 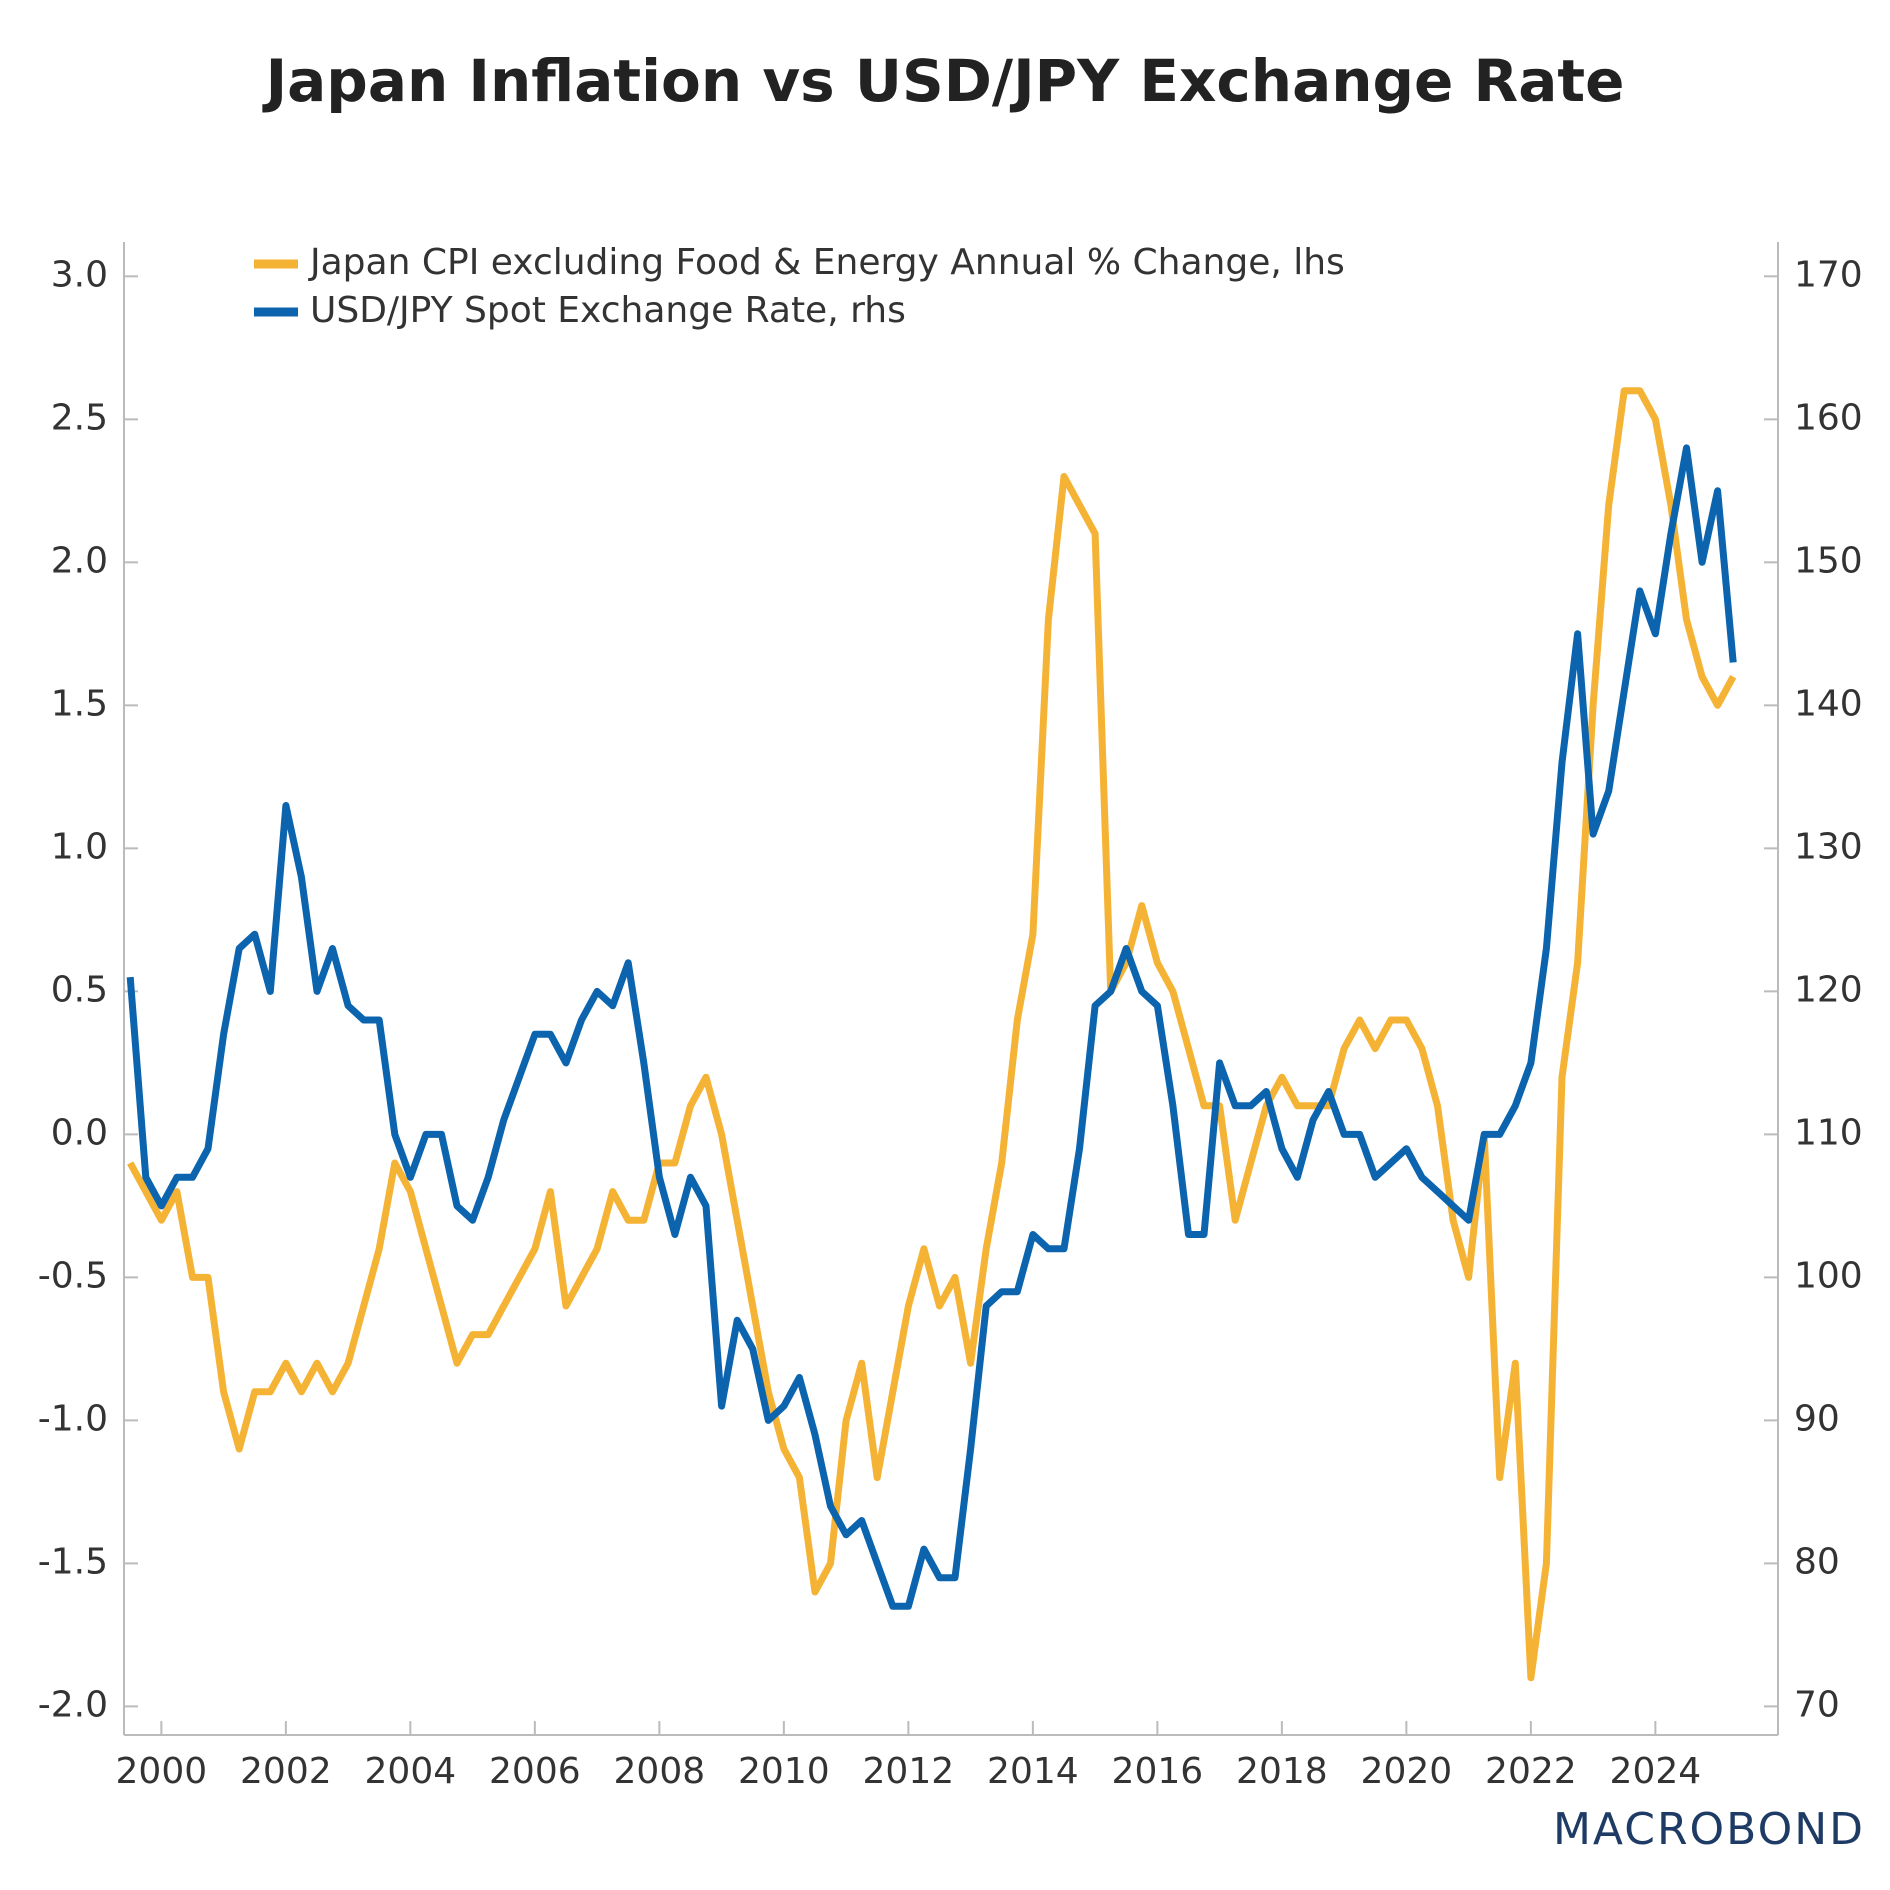 I want to click on x-tick-label: 2008, so click(x=660, y=1771).